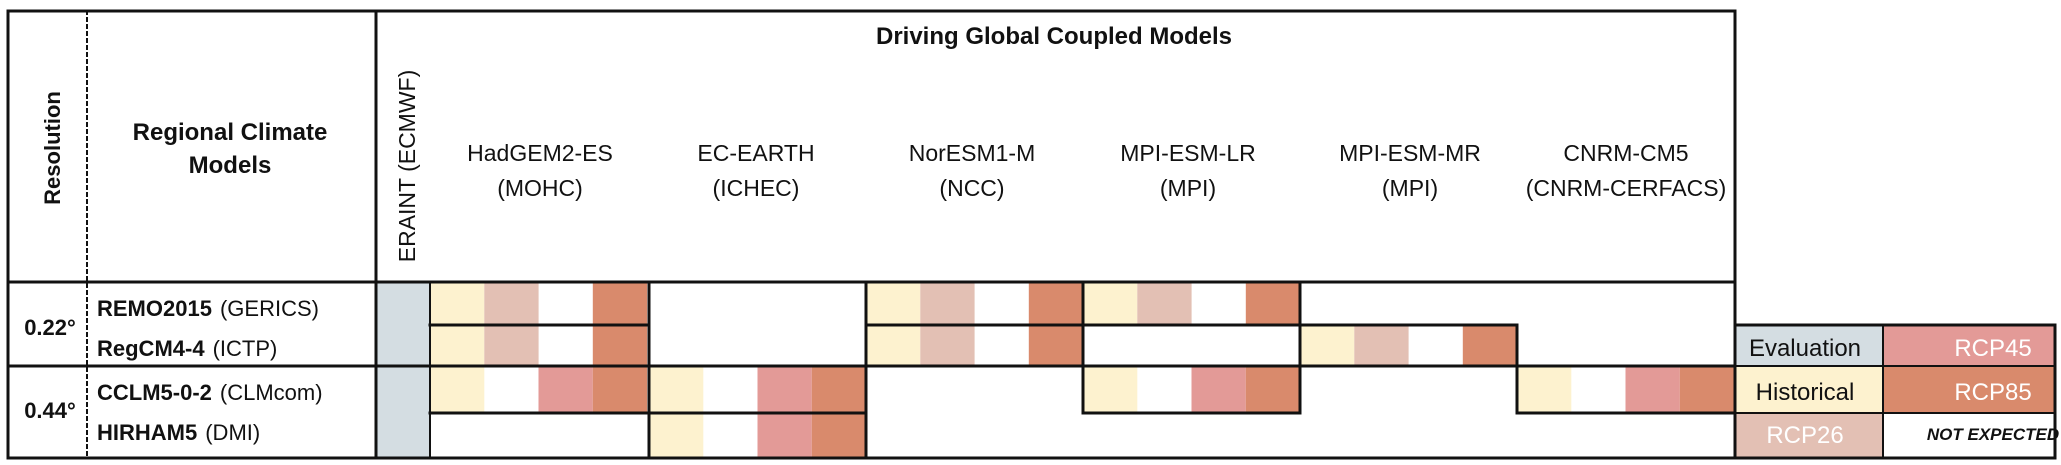 This screenshot has height=465, width=2061. Describe the element at coordinates (947, 303) in the screenshot. I see `cell-remo2015-noresm1-m-rcp26` at that location.